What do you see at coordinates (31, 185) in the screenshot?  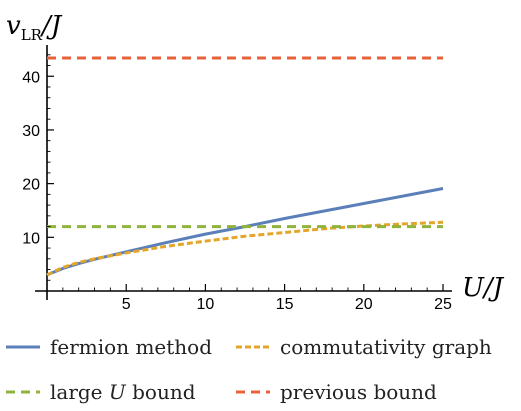 I see `y-tick-label: 20` at bounding box center [31, 185].